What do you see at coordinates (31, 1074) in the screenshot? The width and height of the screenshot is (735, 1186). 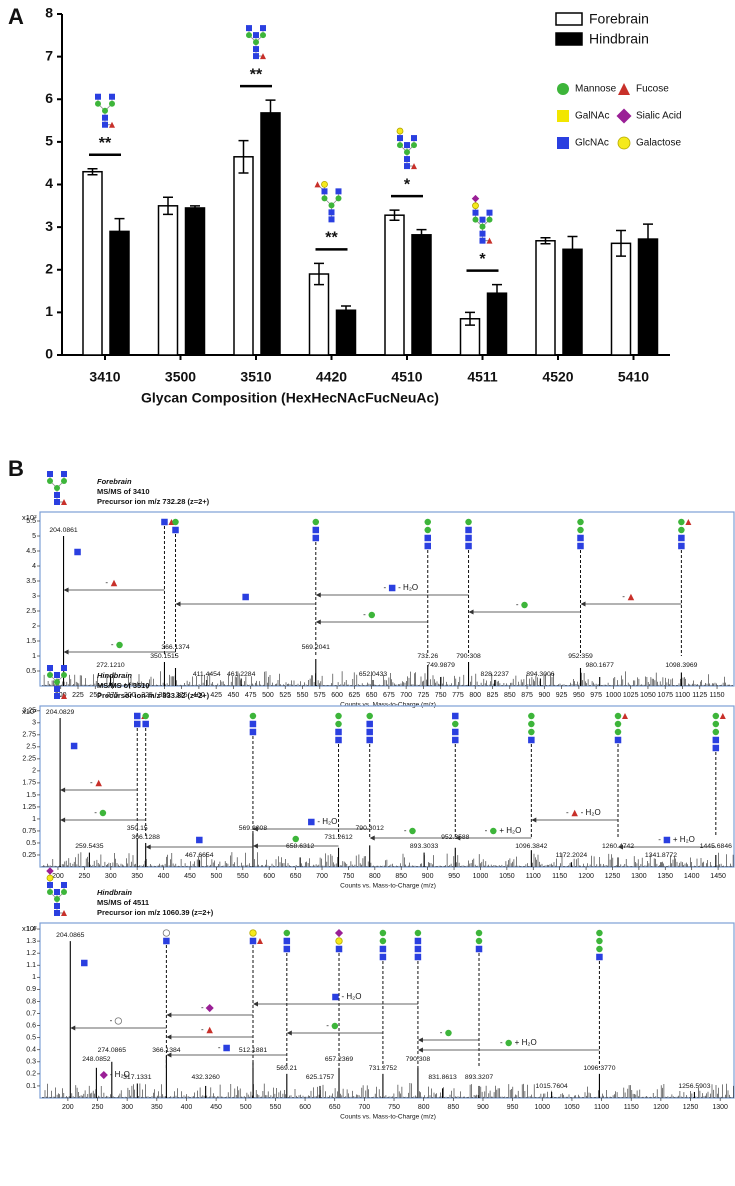 I see `y-tick-label: 0.2` at bounding box center [31, 1074].